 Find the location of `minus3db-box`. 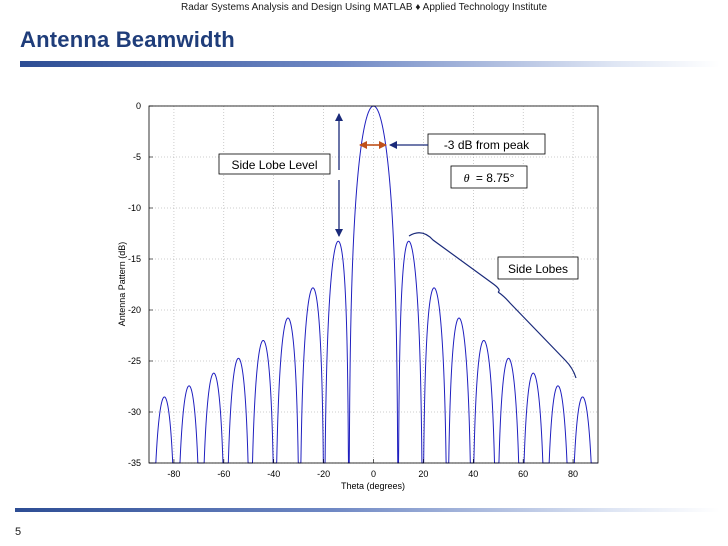

minus3db-box is located at coordinates (486, 144).